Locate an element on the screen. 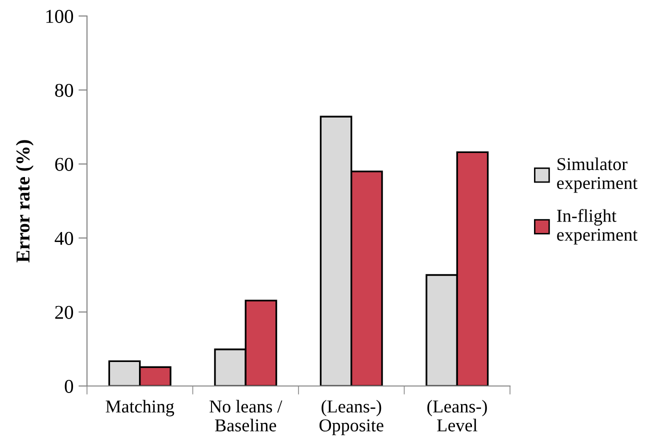  x-tick-label: No leans / Baseline is located at coordinates (246, 416).